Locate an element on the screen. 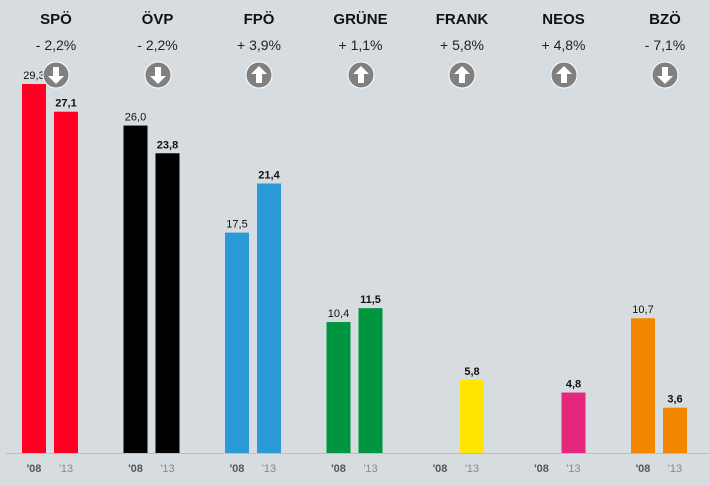 This screenshot has width=710, height=486. data-label-fpö-13: 21,4 is located at coordinates (269, 175).